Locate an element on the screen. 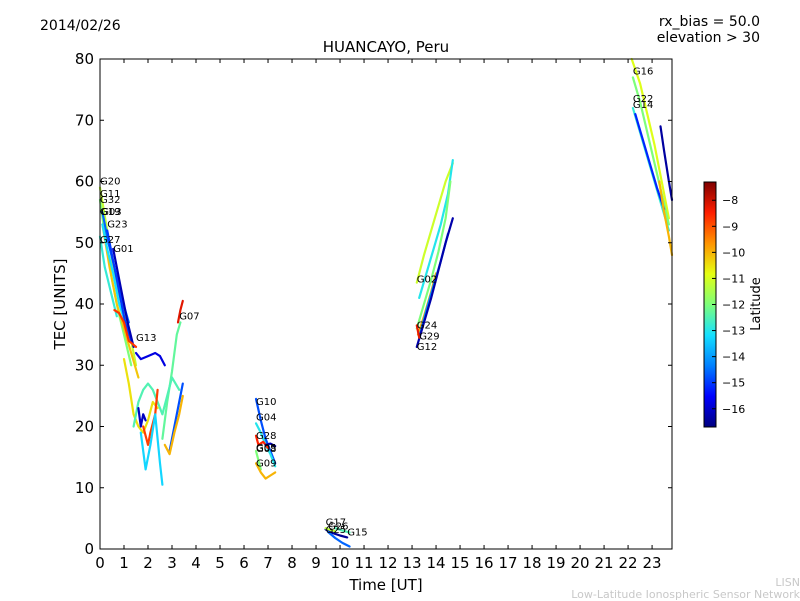 The image size is (800, 601). x-tick-label: 0 is located at coordinates (100, 563).